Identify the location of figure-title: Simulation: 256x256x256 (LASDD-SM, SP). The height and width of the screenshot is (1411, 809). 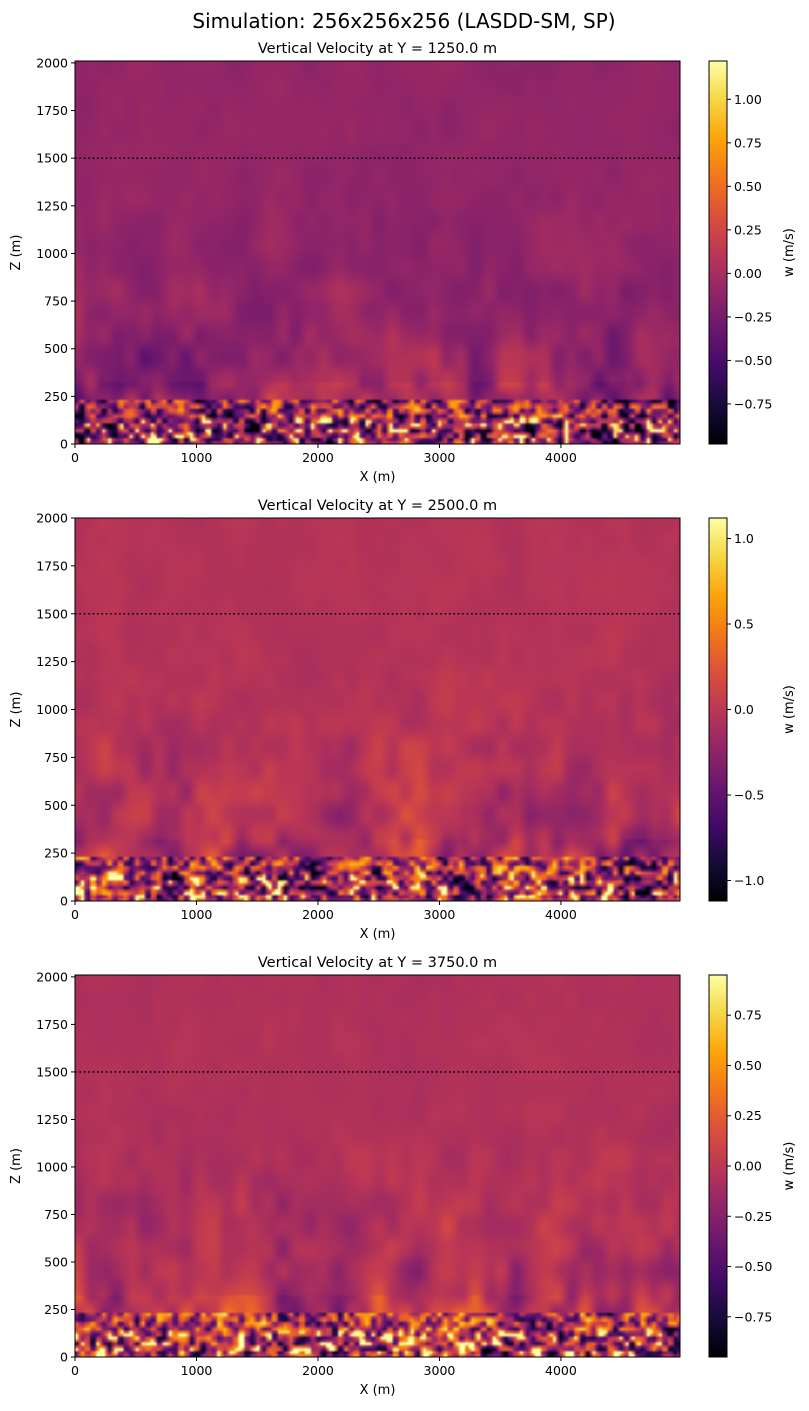
(403, 21).